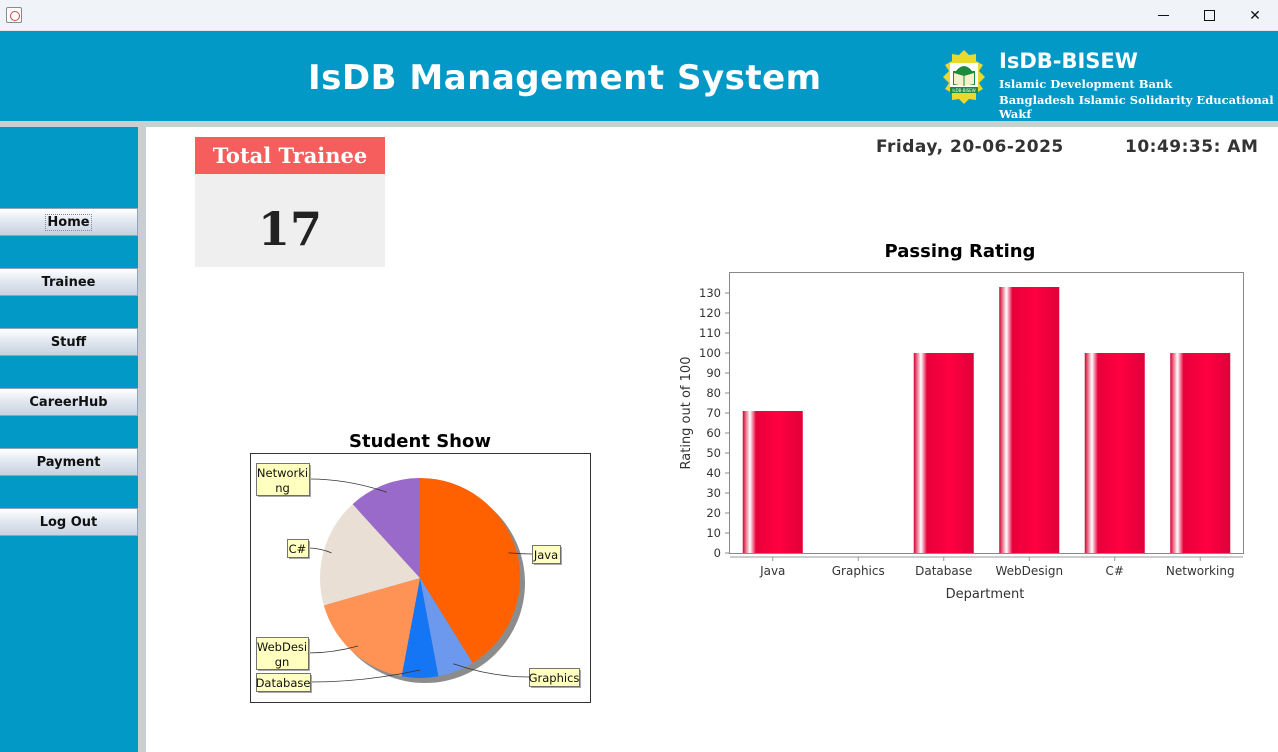  What do you see at coordinates (420, 628) in the screenshot?
I see `pie-slice-database` at bounding box center [420, 628].